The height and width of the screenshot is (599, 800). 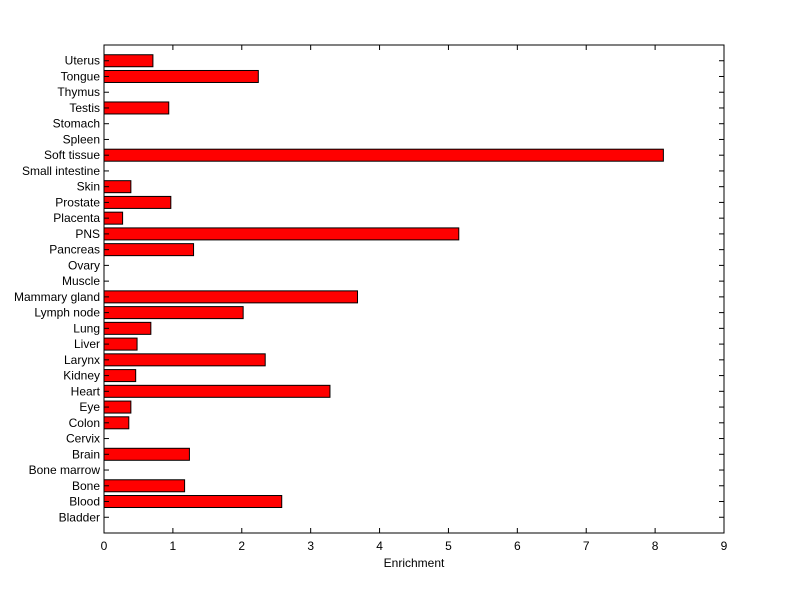 I want to click on y-tick-label: Pancreas, so click(x=74, y=250).